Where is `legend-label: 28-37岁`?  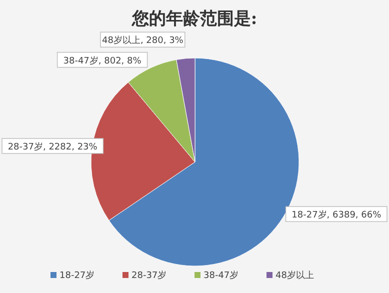 legend-label: 28-37岁 is located at coordinates (149, 275).